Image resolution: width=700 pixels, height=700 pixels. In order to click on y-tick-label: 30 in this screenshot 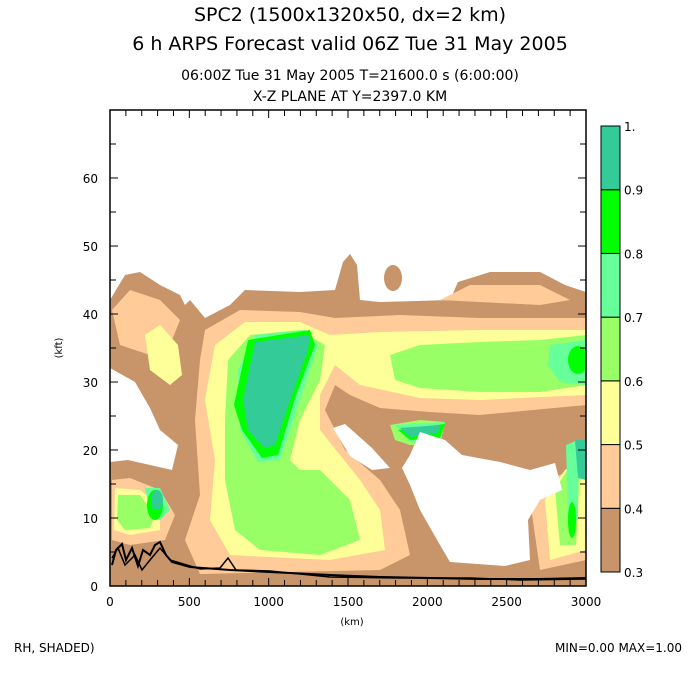, I will do `click(90, 383)`.